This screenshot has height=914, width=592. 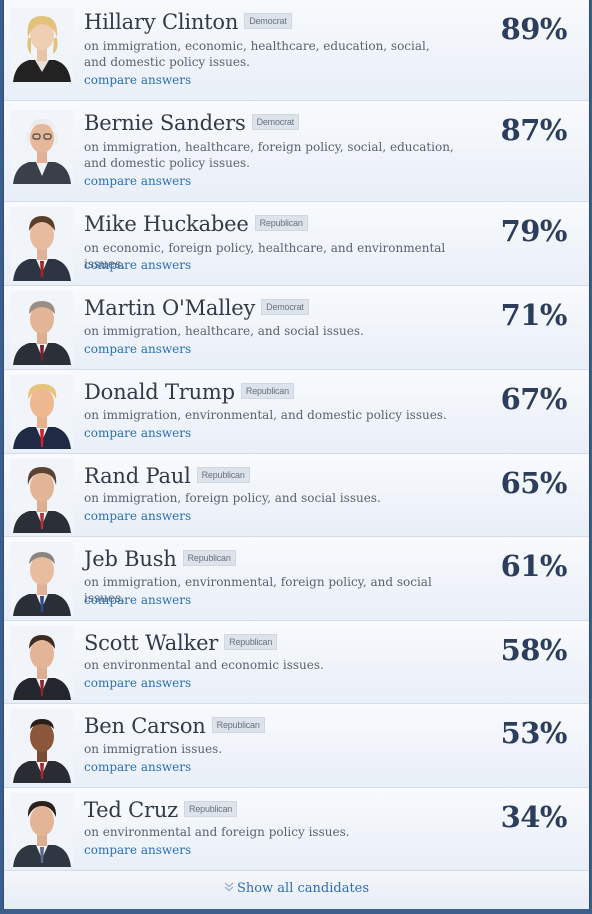 What do you see at coordinates (534, 566) in the screenshot?
I see `match-percent: 61%` at bounding box center [534, 566].